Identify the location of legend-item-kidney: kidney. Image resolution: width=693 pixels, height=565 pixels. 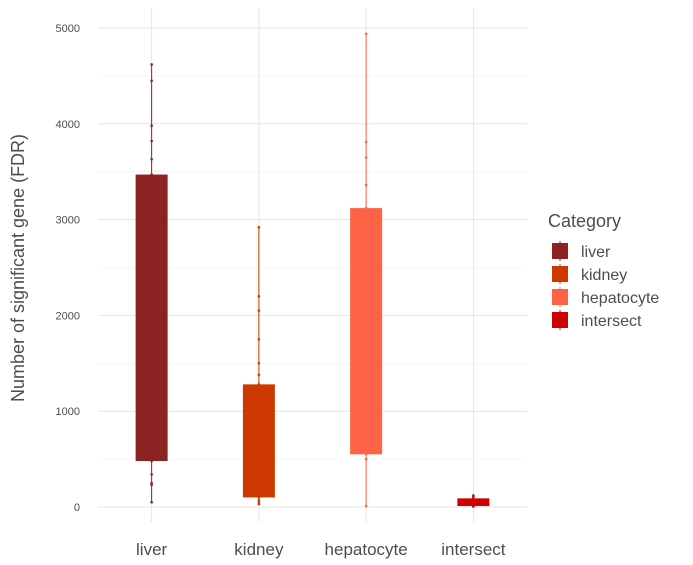
(589, 274).